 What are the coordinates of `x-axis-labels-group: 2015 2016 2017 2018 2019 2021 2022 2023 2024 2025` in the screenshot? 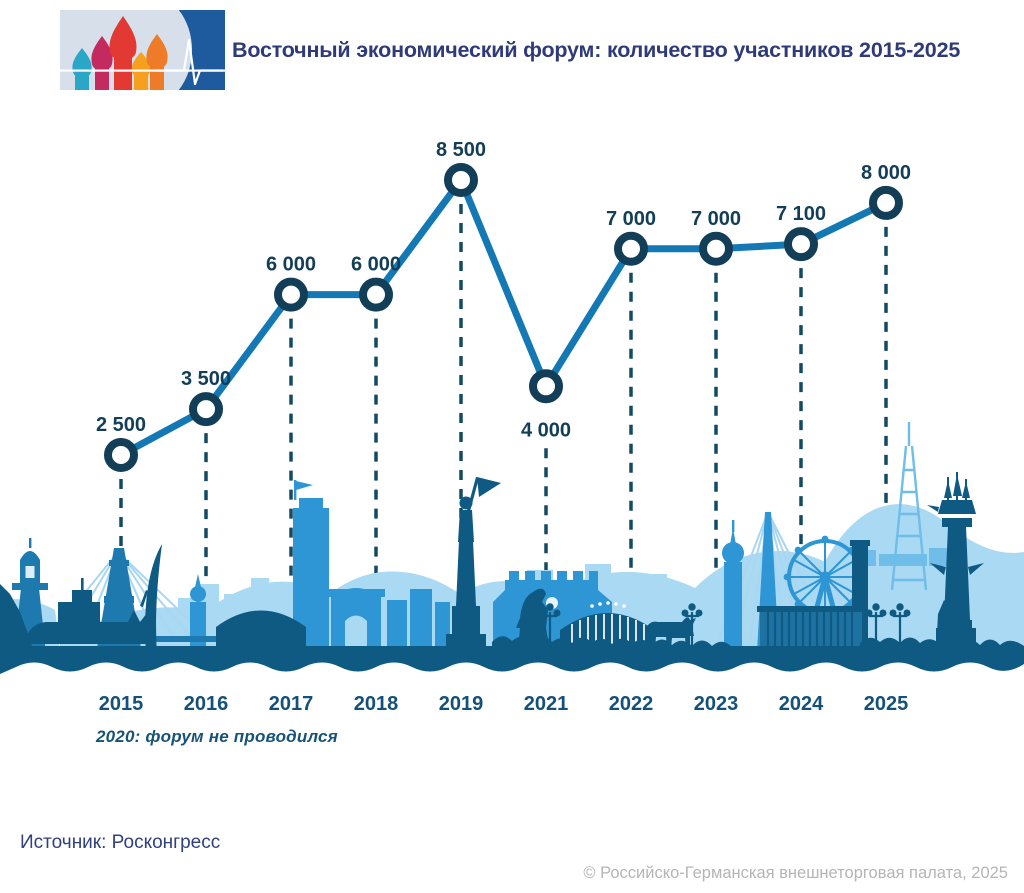 It's located at (504, 704).